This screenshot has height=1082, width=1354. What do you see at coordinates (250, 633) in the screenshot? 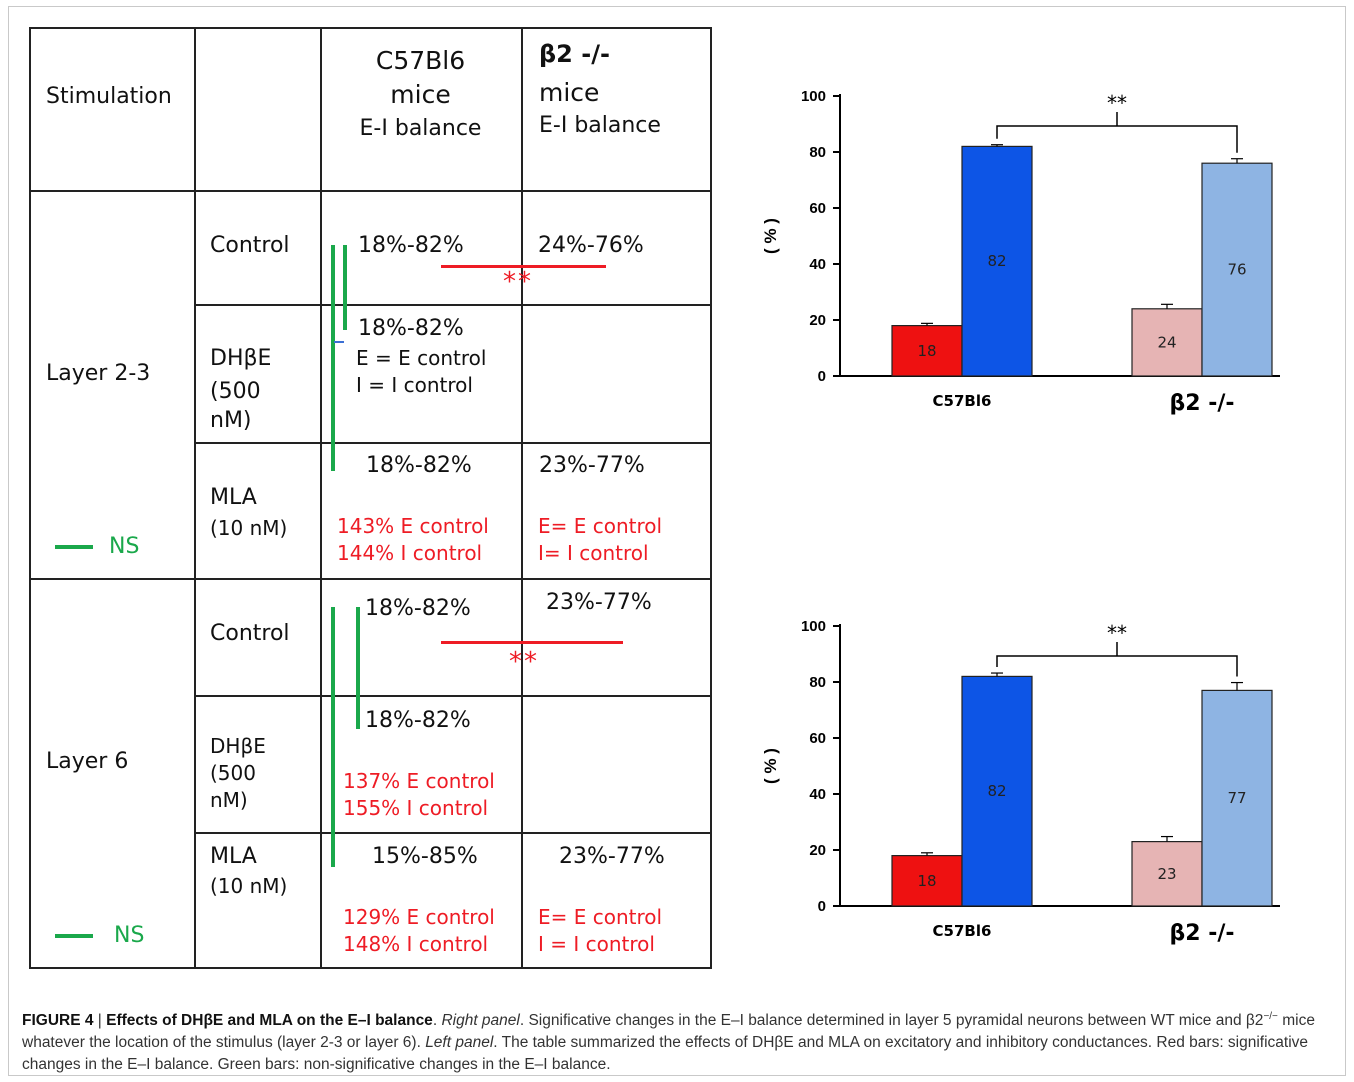
I see `layer6-control-label: Control` at bounding box center [250, 633].